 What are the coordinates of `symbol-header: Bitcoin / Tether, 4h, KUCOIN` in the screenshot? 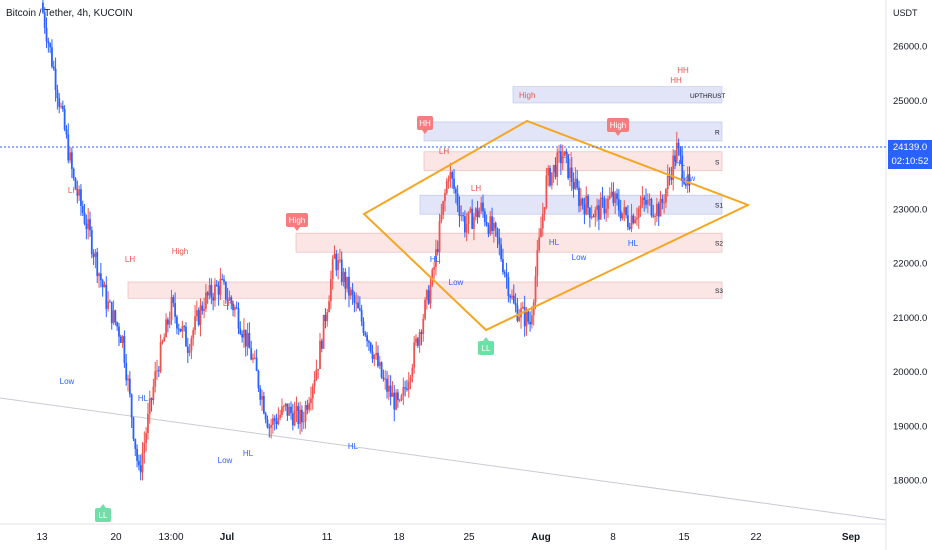 It's located at (69, 13).